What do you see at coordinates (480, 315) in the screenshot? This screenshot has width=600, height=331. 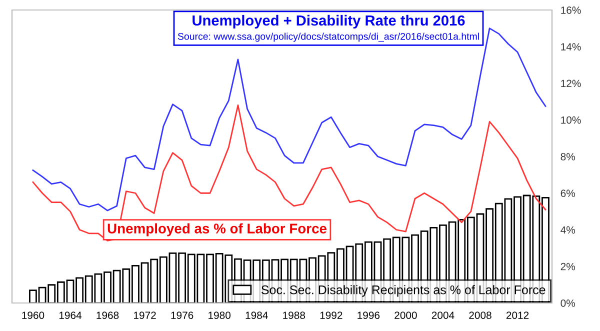 I see `x-tick-label: 2008` at bounding box center [480, 315].